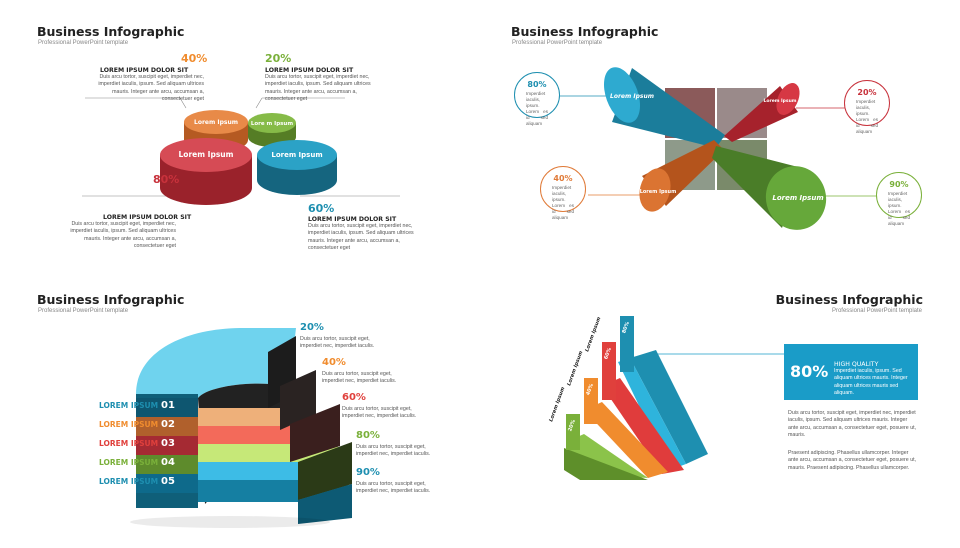  I want to click on bar-pct: 20%, so click(572, 425).